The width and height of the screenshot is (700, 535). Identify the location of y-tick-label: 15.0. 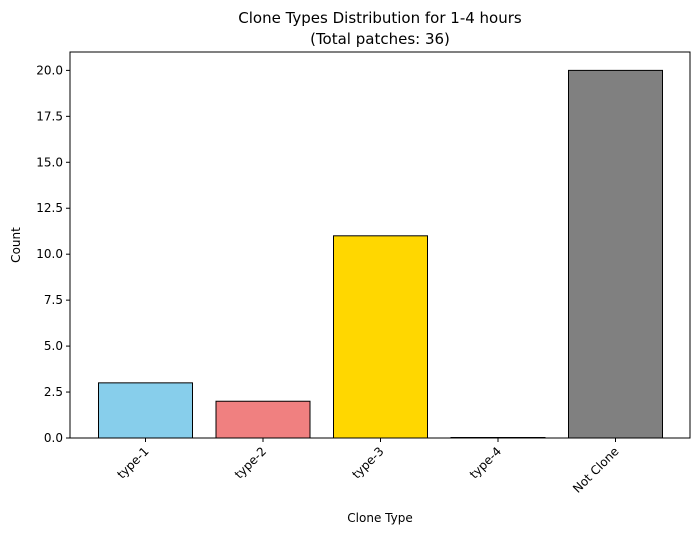
(49, 162).